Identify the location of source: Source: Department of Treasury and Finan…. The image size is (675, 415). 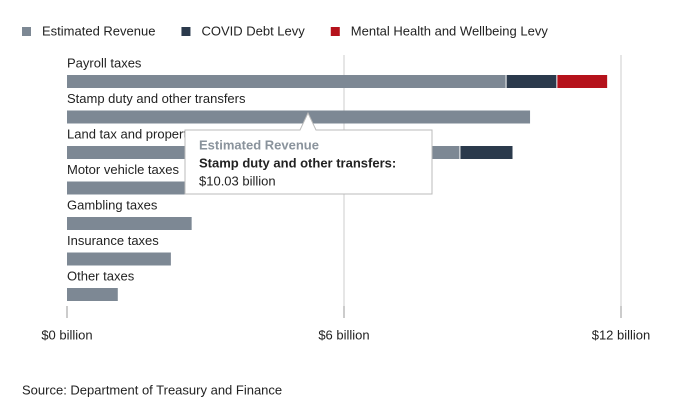
(152, 389).